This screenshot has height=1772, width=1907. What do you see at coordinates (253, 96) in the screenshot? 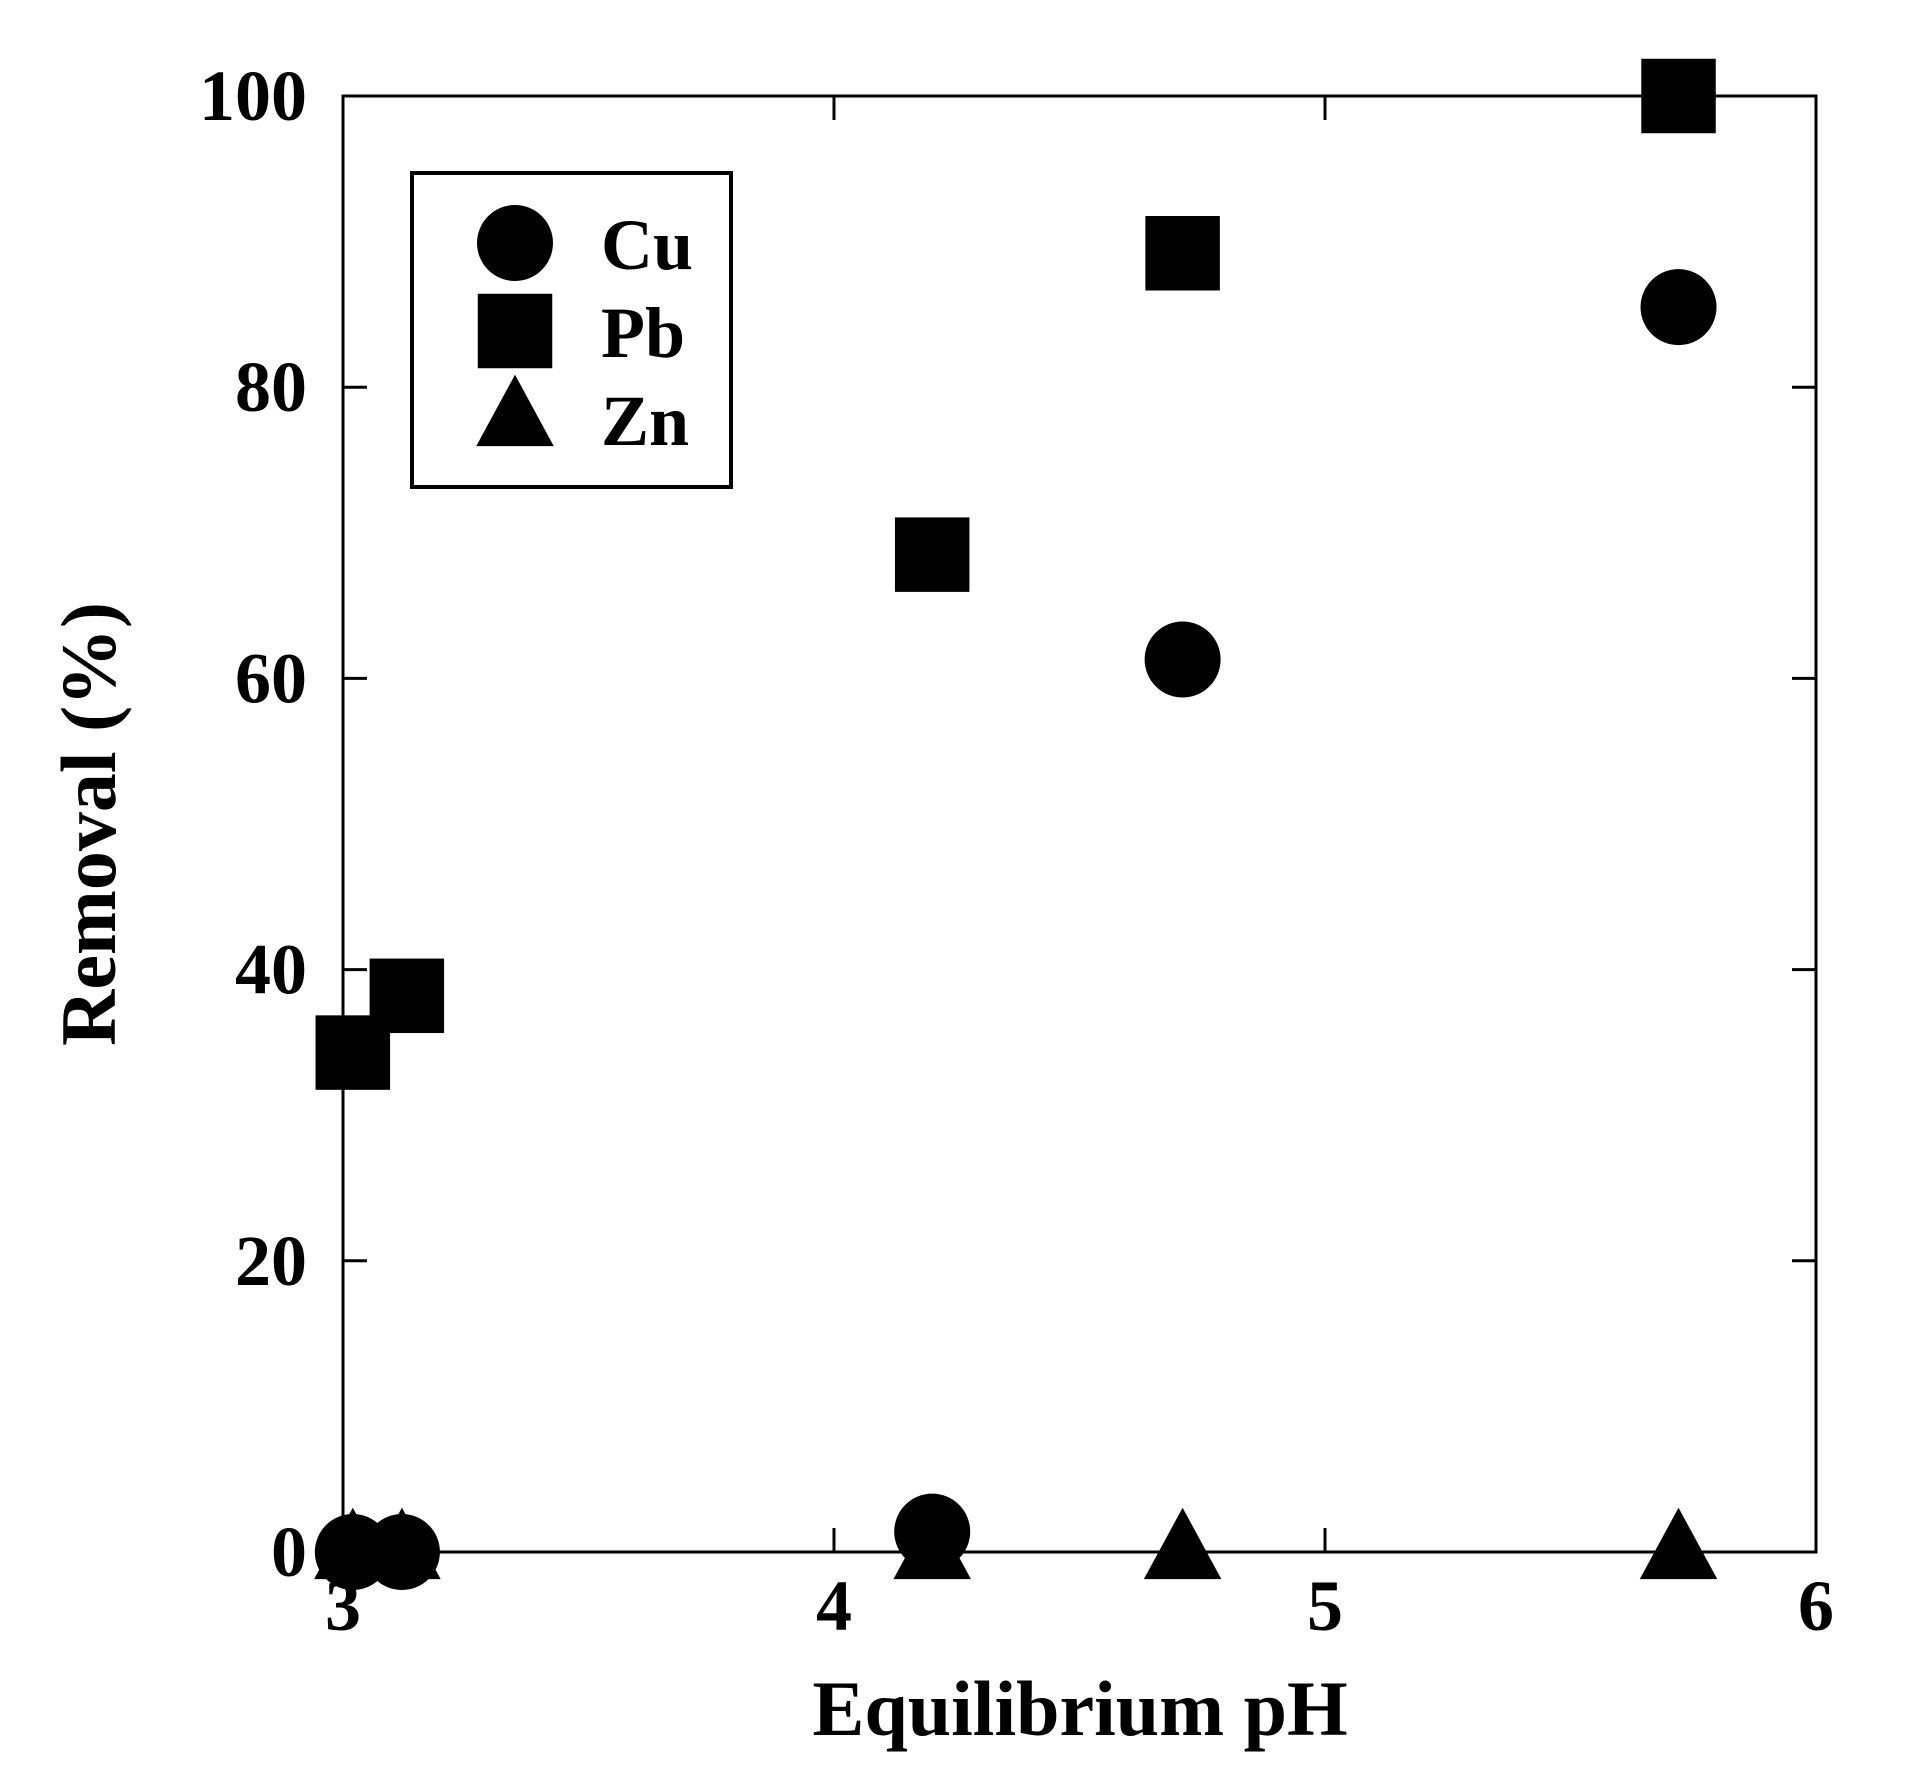
I see `y-tick-label: 100` at bounding box center [253, 96].